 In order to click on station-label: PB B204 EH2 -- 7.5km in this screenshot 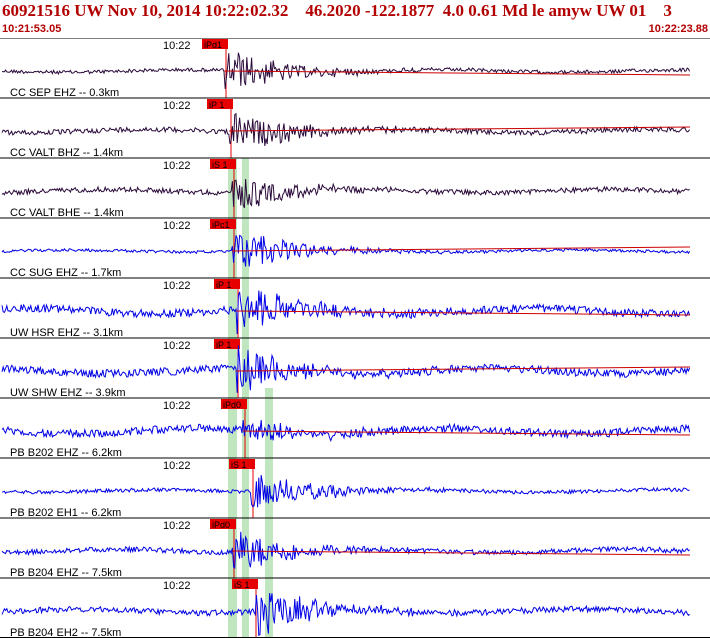, I will do `click(65, 632)`.